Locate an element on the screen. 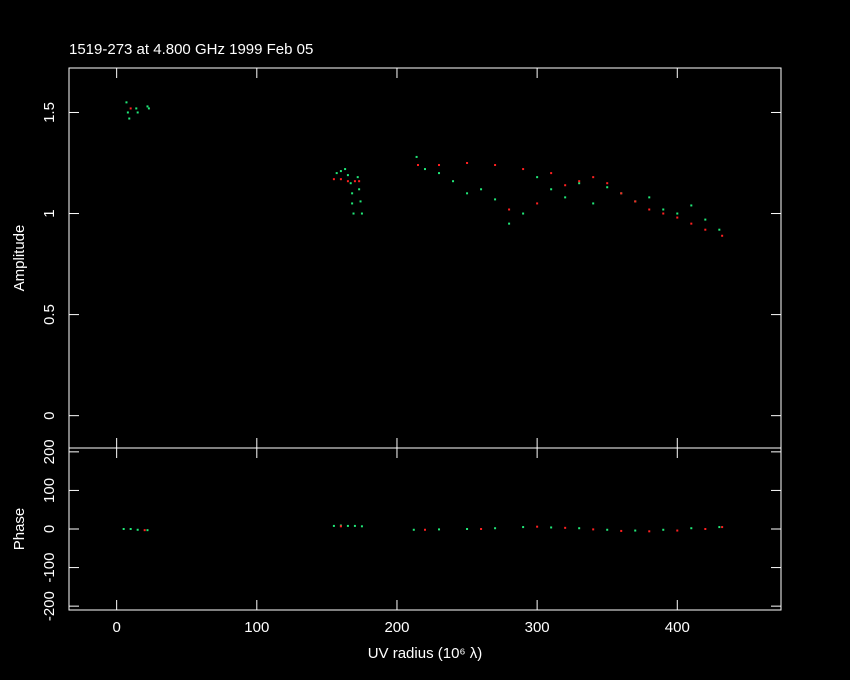 The height and width of the screenshot is (680, 850). y-tick-label: -100 is located at coordinates (49, 568).